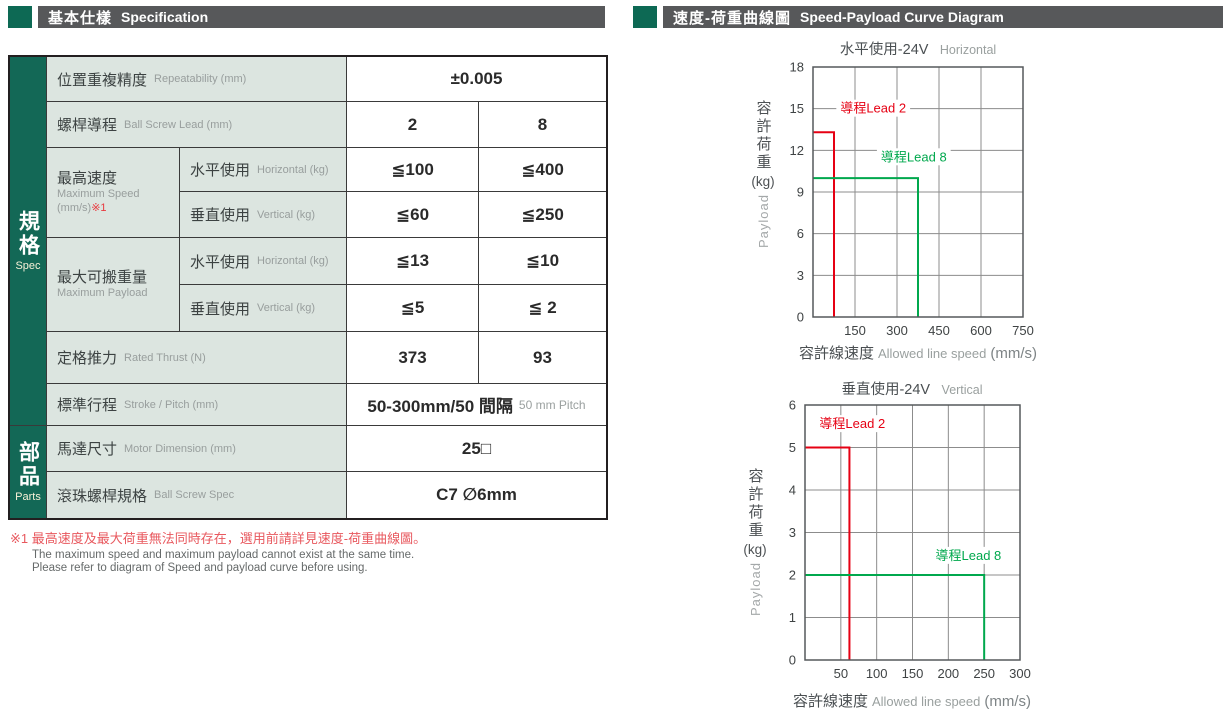 Image resolution: width=1226 pixels, height=717 pixels. I want to click on series-annotation: 導程Lead 2, so click(852, 423).